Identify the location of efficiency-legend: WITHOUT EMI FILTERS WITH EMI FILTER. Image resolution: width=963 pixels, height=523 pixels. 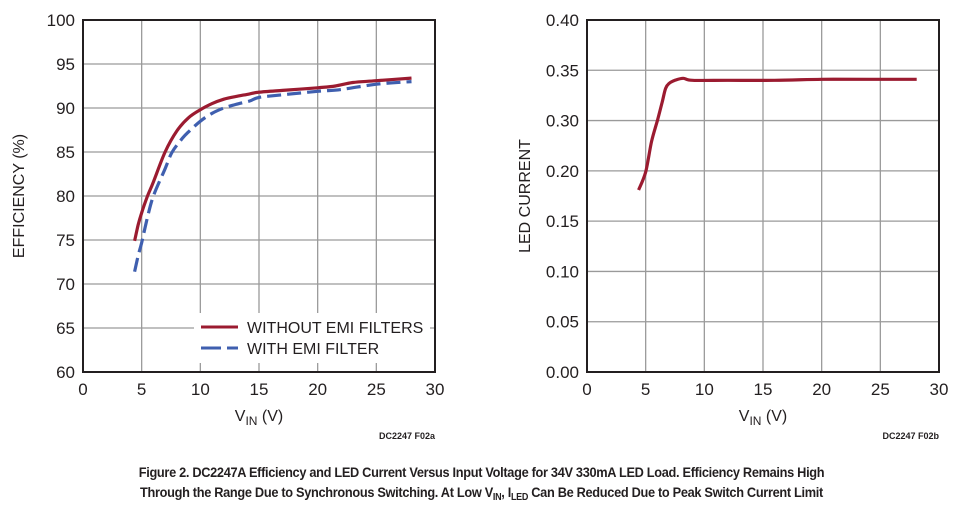
(312, 338).